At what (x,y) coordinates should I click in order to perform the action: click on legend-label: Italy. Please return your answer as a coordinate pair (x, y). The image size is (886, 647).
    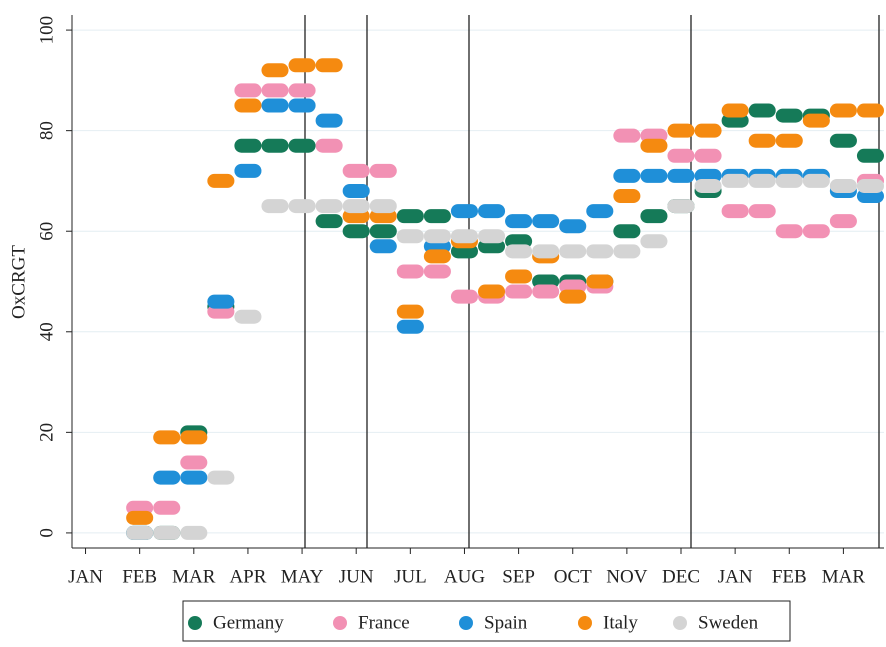
    Looking at the image, I should click on (620, 622).